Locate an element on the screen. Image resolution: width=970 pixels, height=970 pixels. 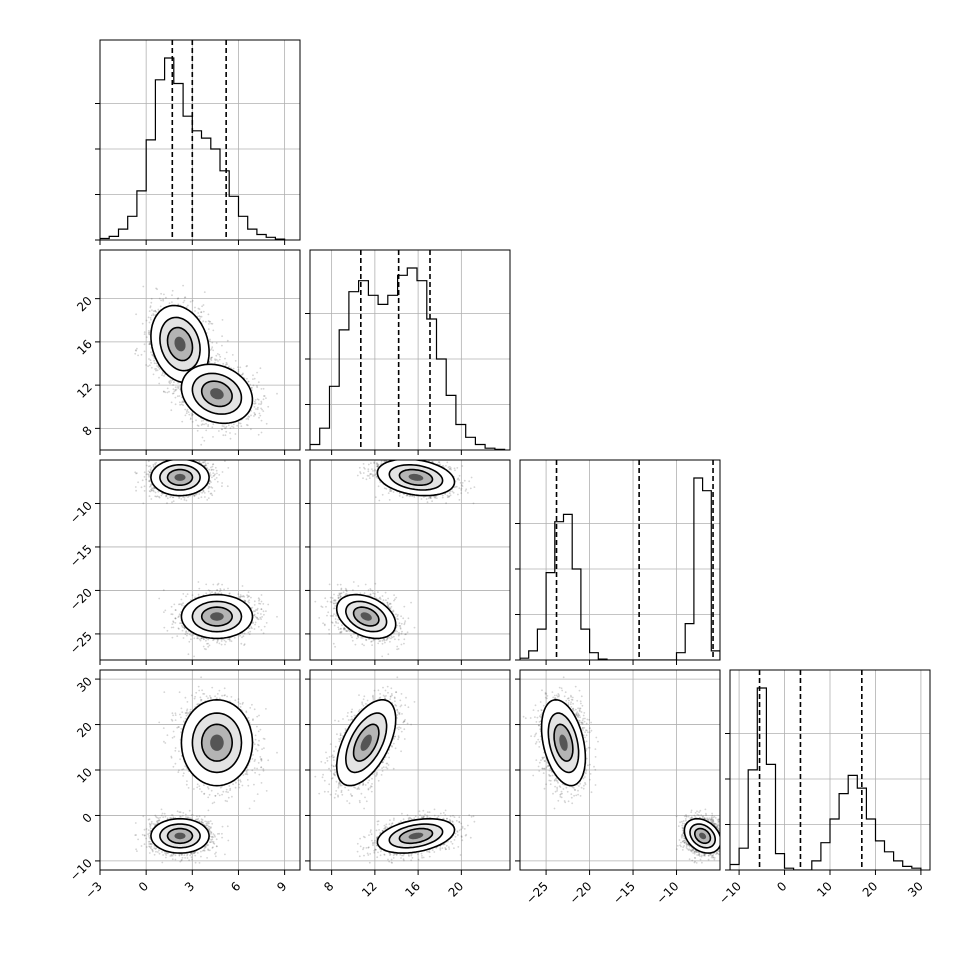
contour-level-0.9 is located at coordinates (180, 344).